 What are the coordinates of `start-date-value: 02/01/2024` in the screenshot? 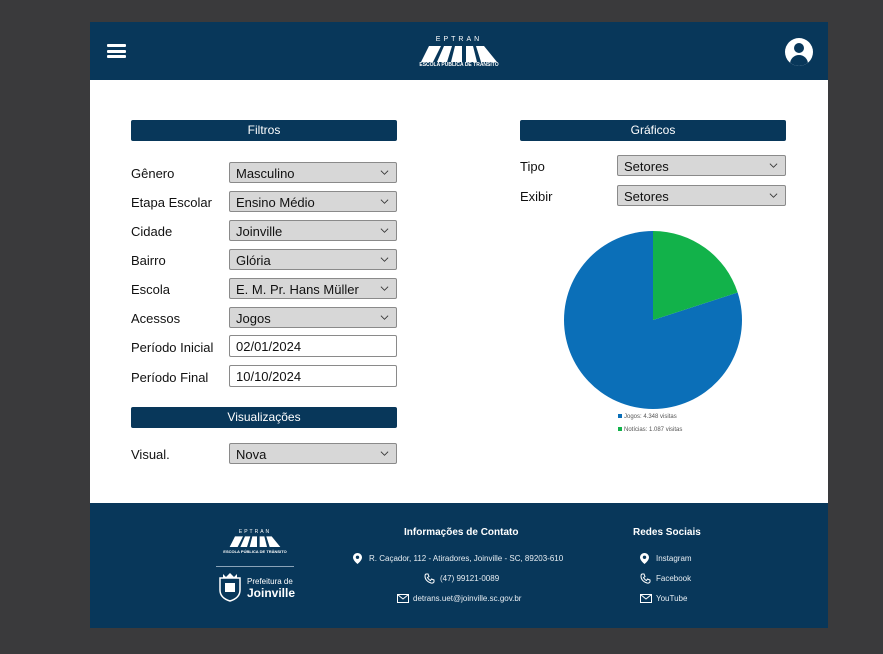 It's located at (269, 346).